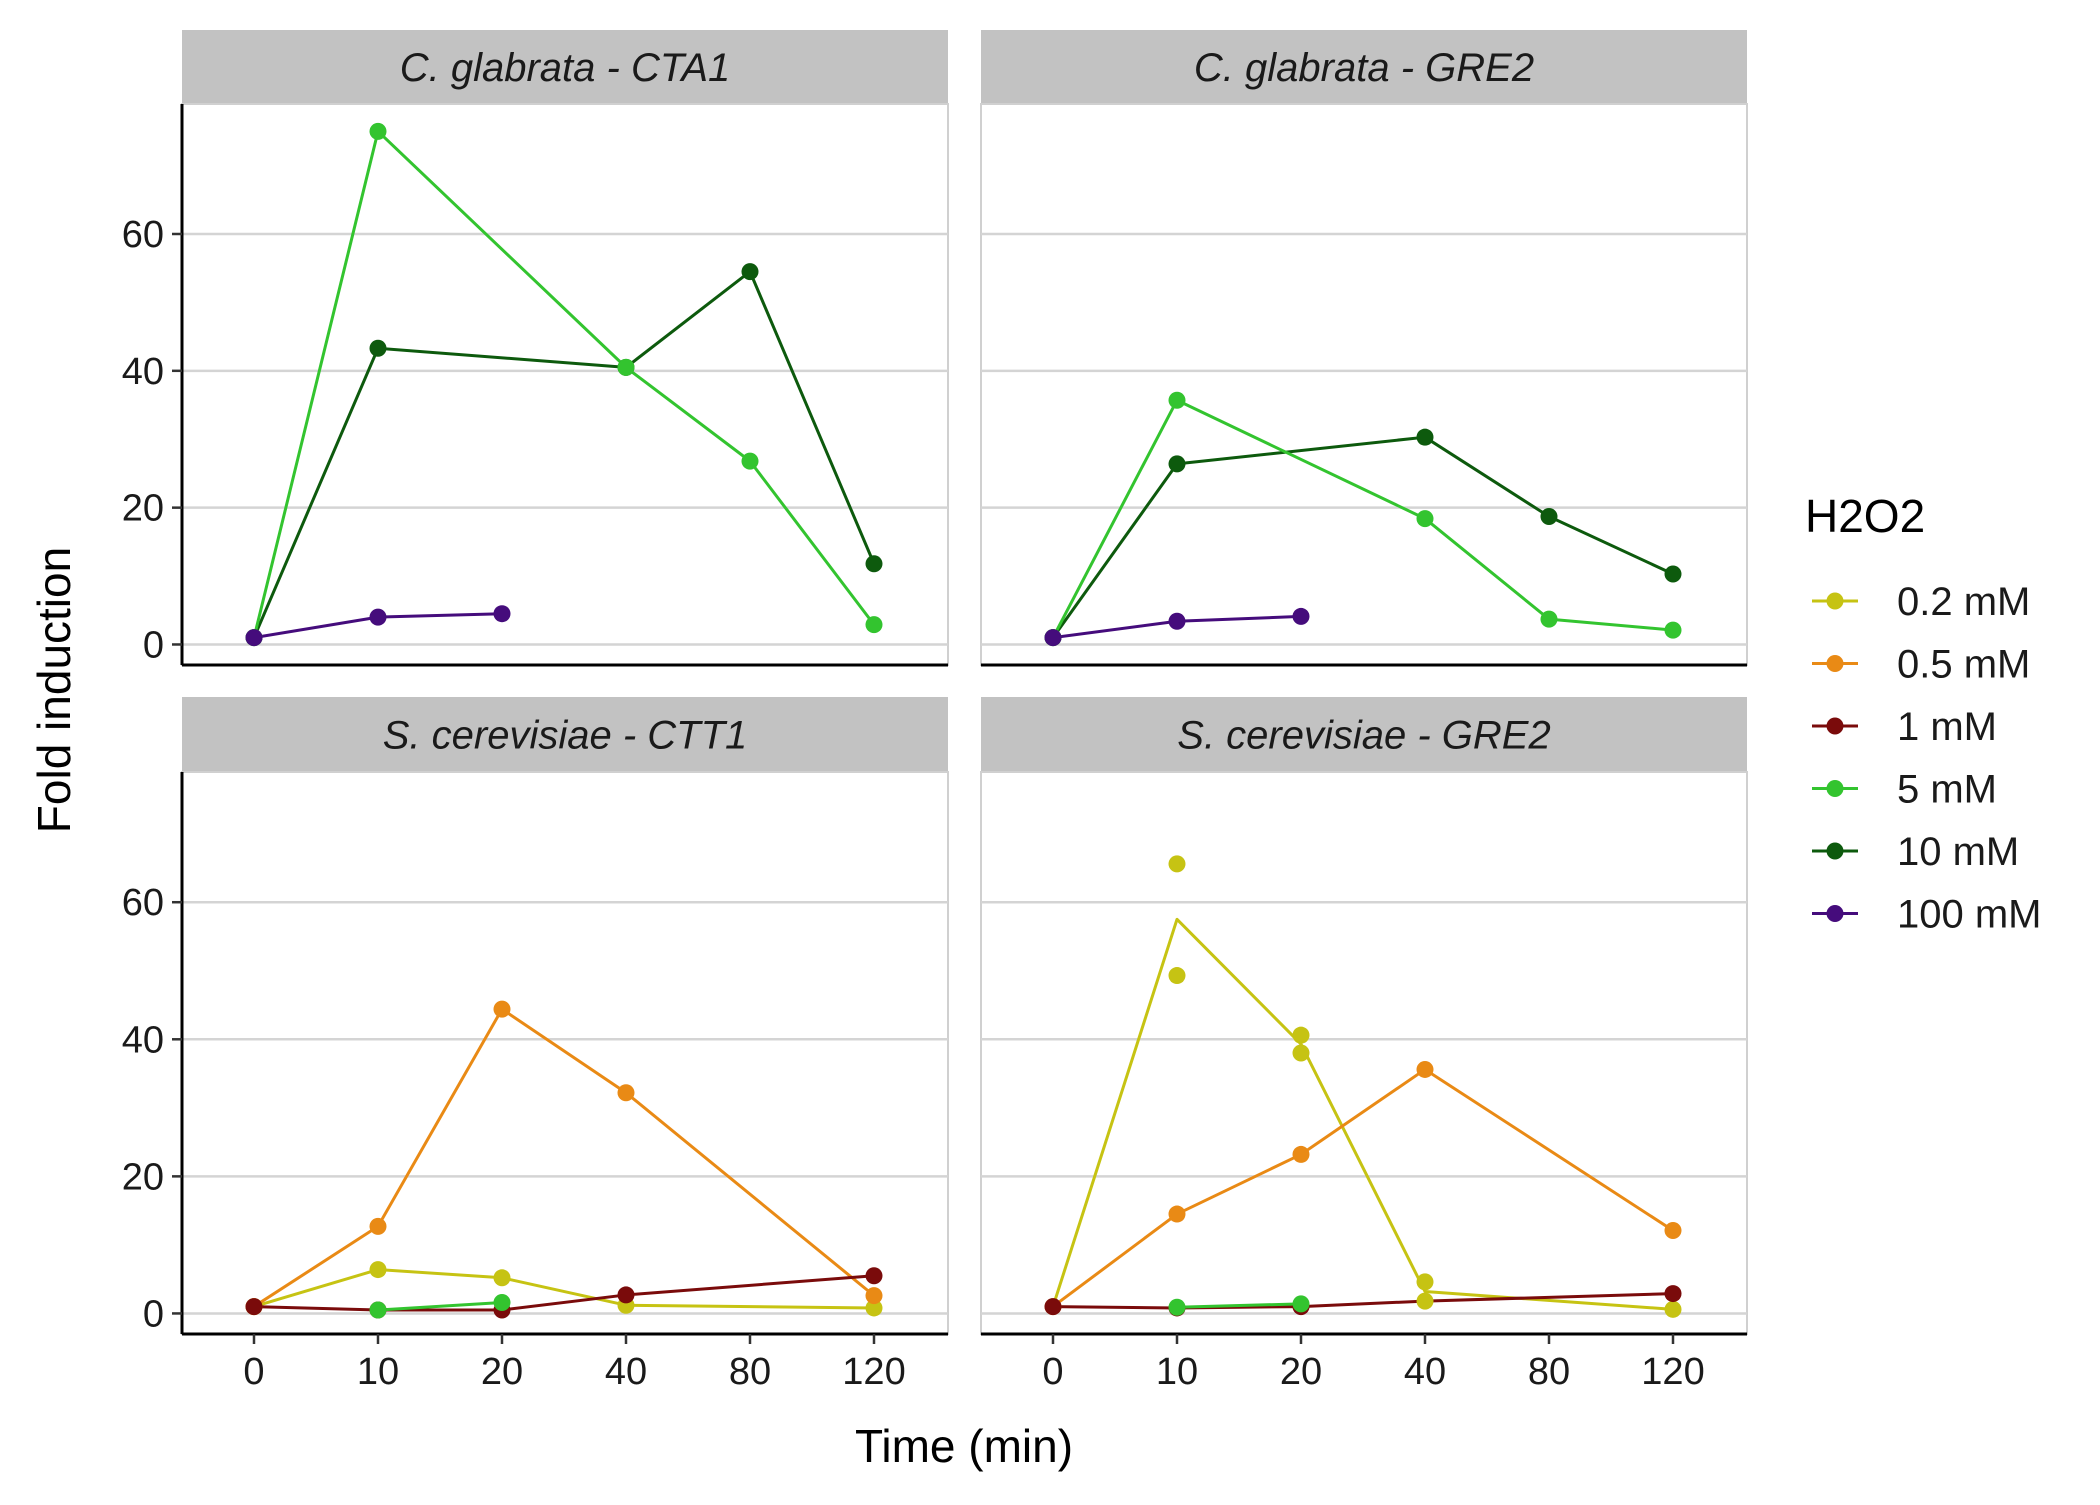 Image resolution: width=2100 pixels, height=1505 pixels. I want to click on facet-strip-title: S. cerevisiae - GRE2, so click(1363, 736).